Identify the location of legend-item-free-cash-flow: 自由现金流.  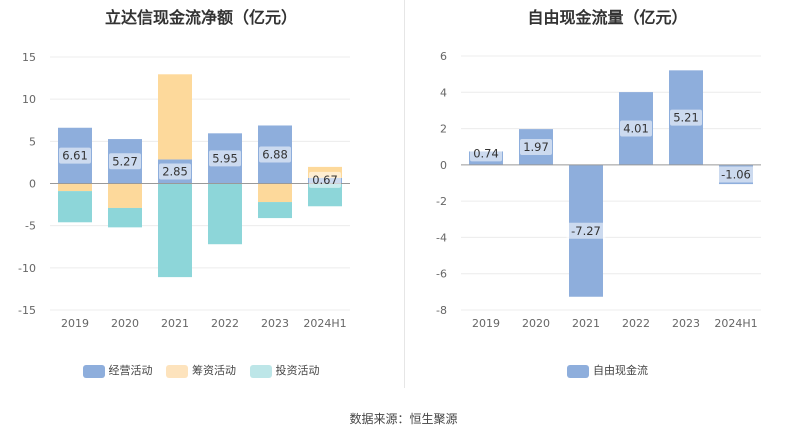
(607, 370).